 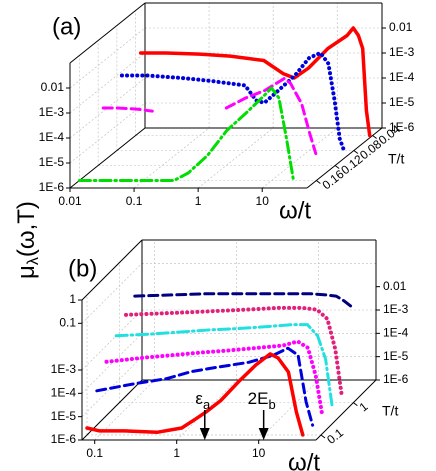 I want to click on annotation: 2Eb, so click(x=262, y=400).